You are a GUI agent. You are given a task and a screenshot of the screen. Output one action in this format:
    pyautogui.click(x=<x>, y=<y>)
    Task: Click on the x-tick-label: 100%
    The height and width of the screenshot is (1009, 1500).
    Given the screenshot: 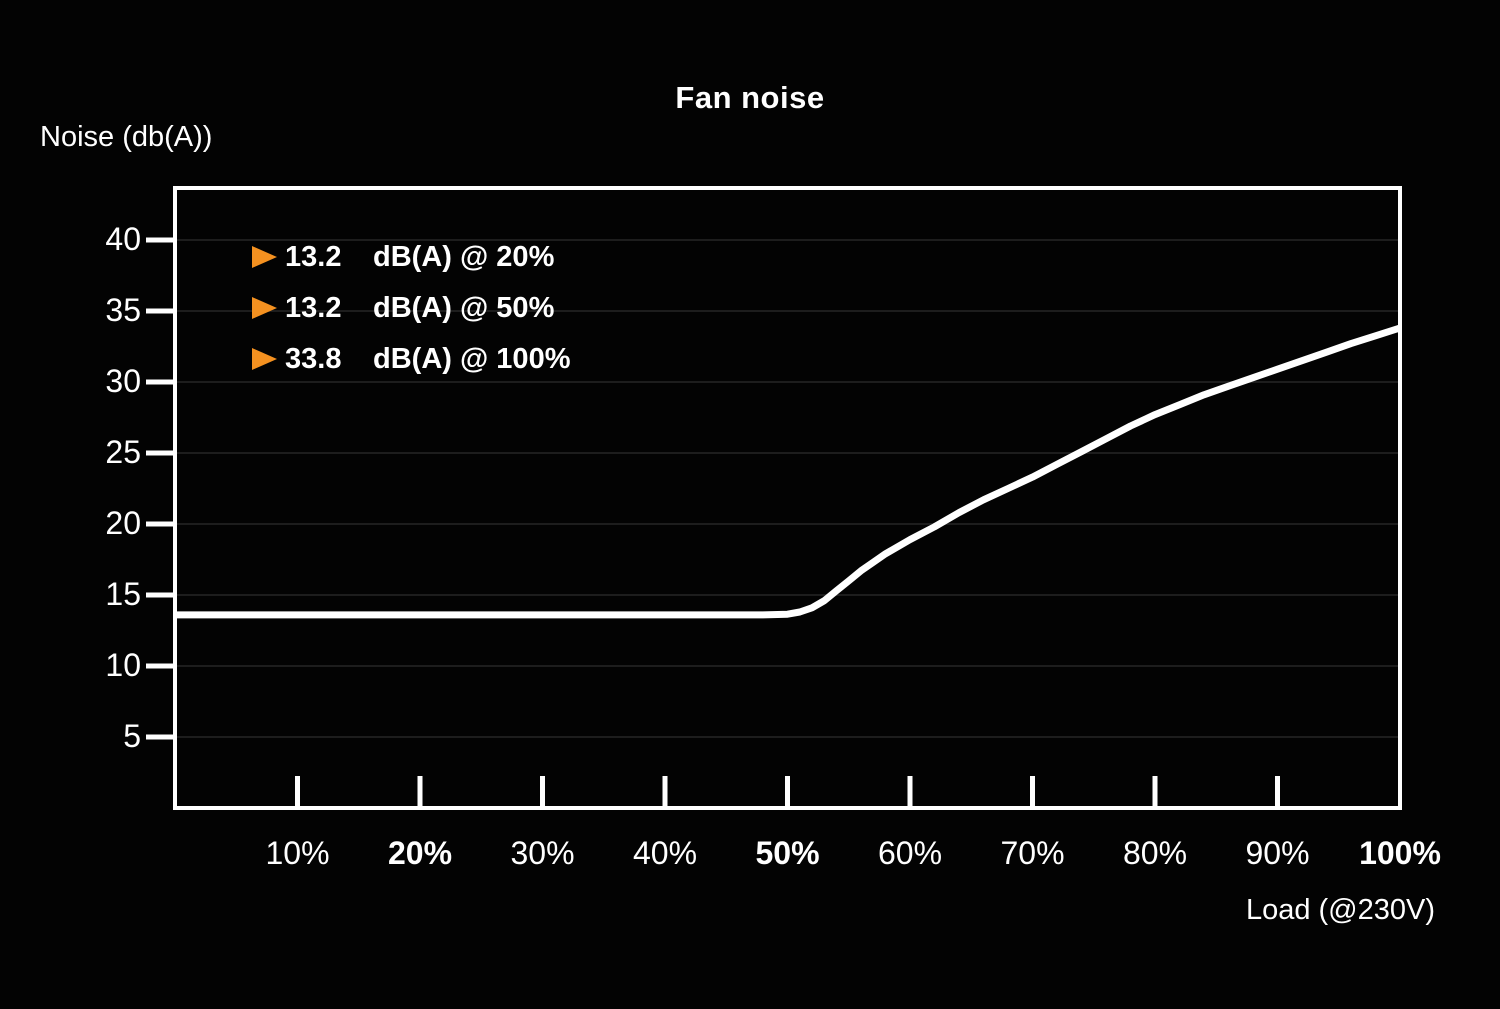 What is the action you would take?
    pyautogui.click(x=1400, y=853)
    